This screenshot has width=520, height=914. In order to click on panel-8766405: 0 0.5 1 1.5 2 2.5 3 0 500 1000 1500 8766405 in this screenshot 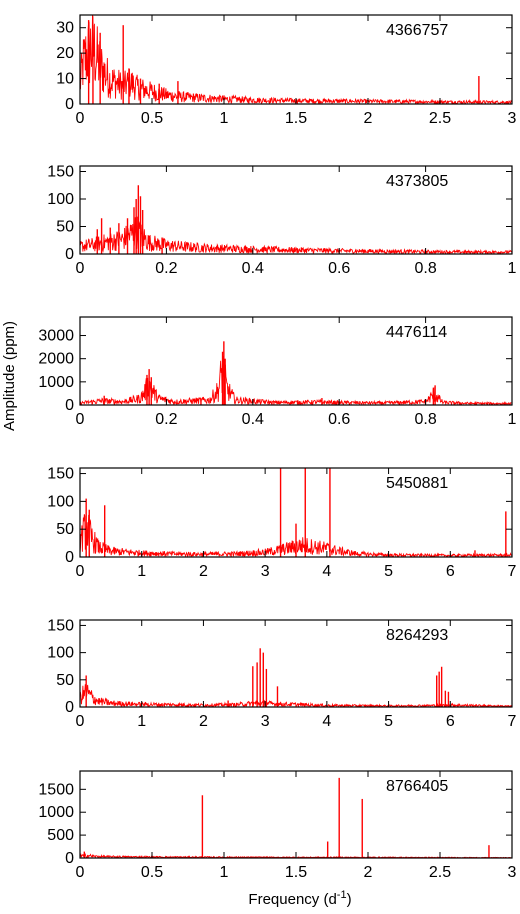, I will do `click(277, 825)`.